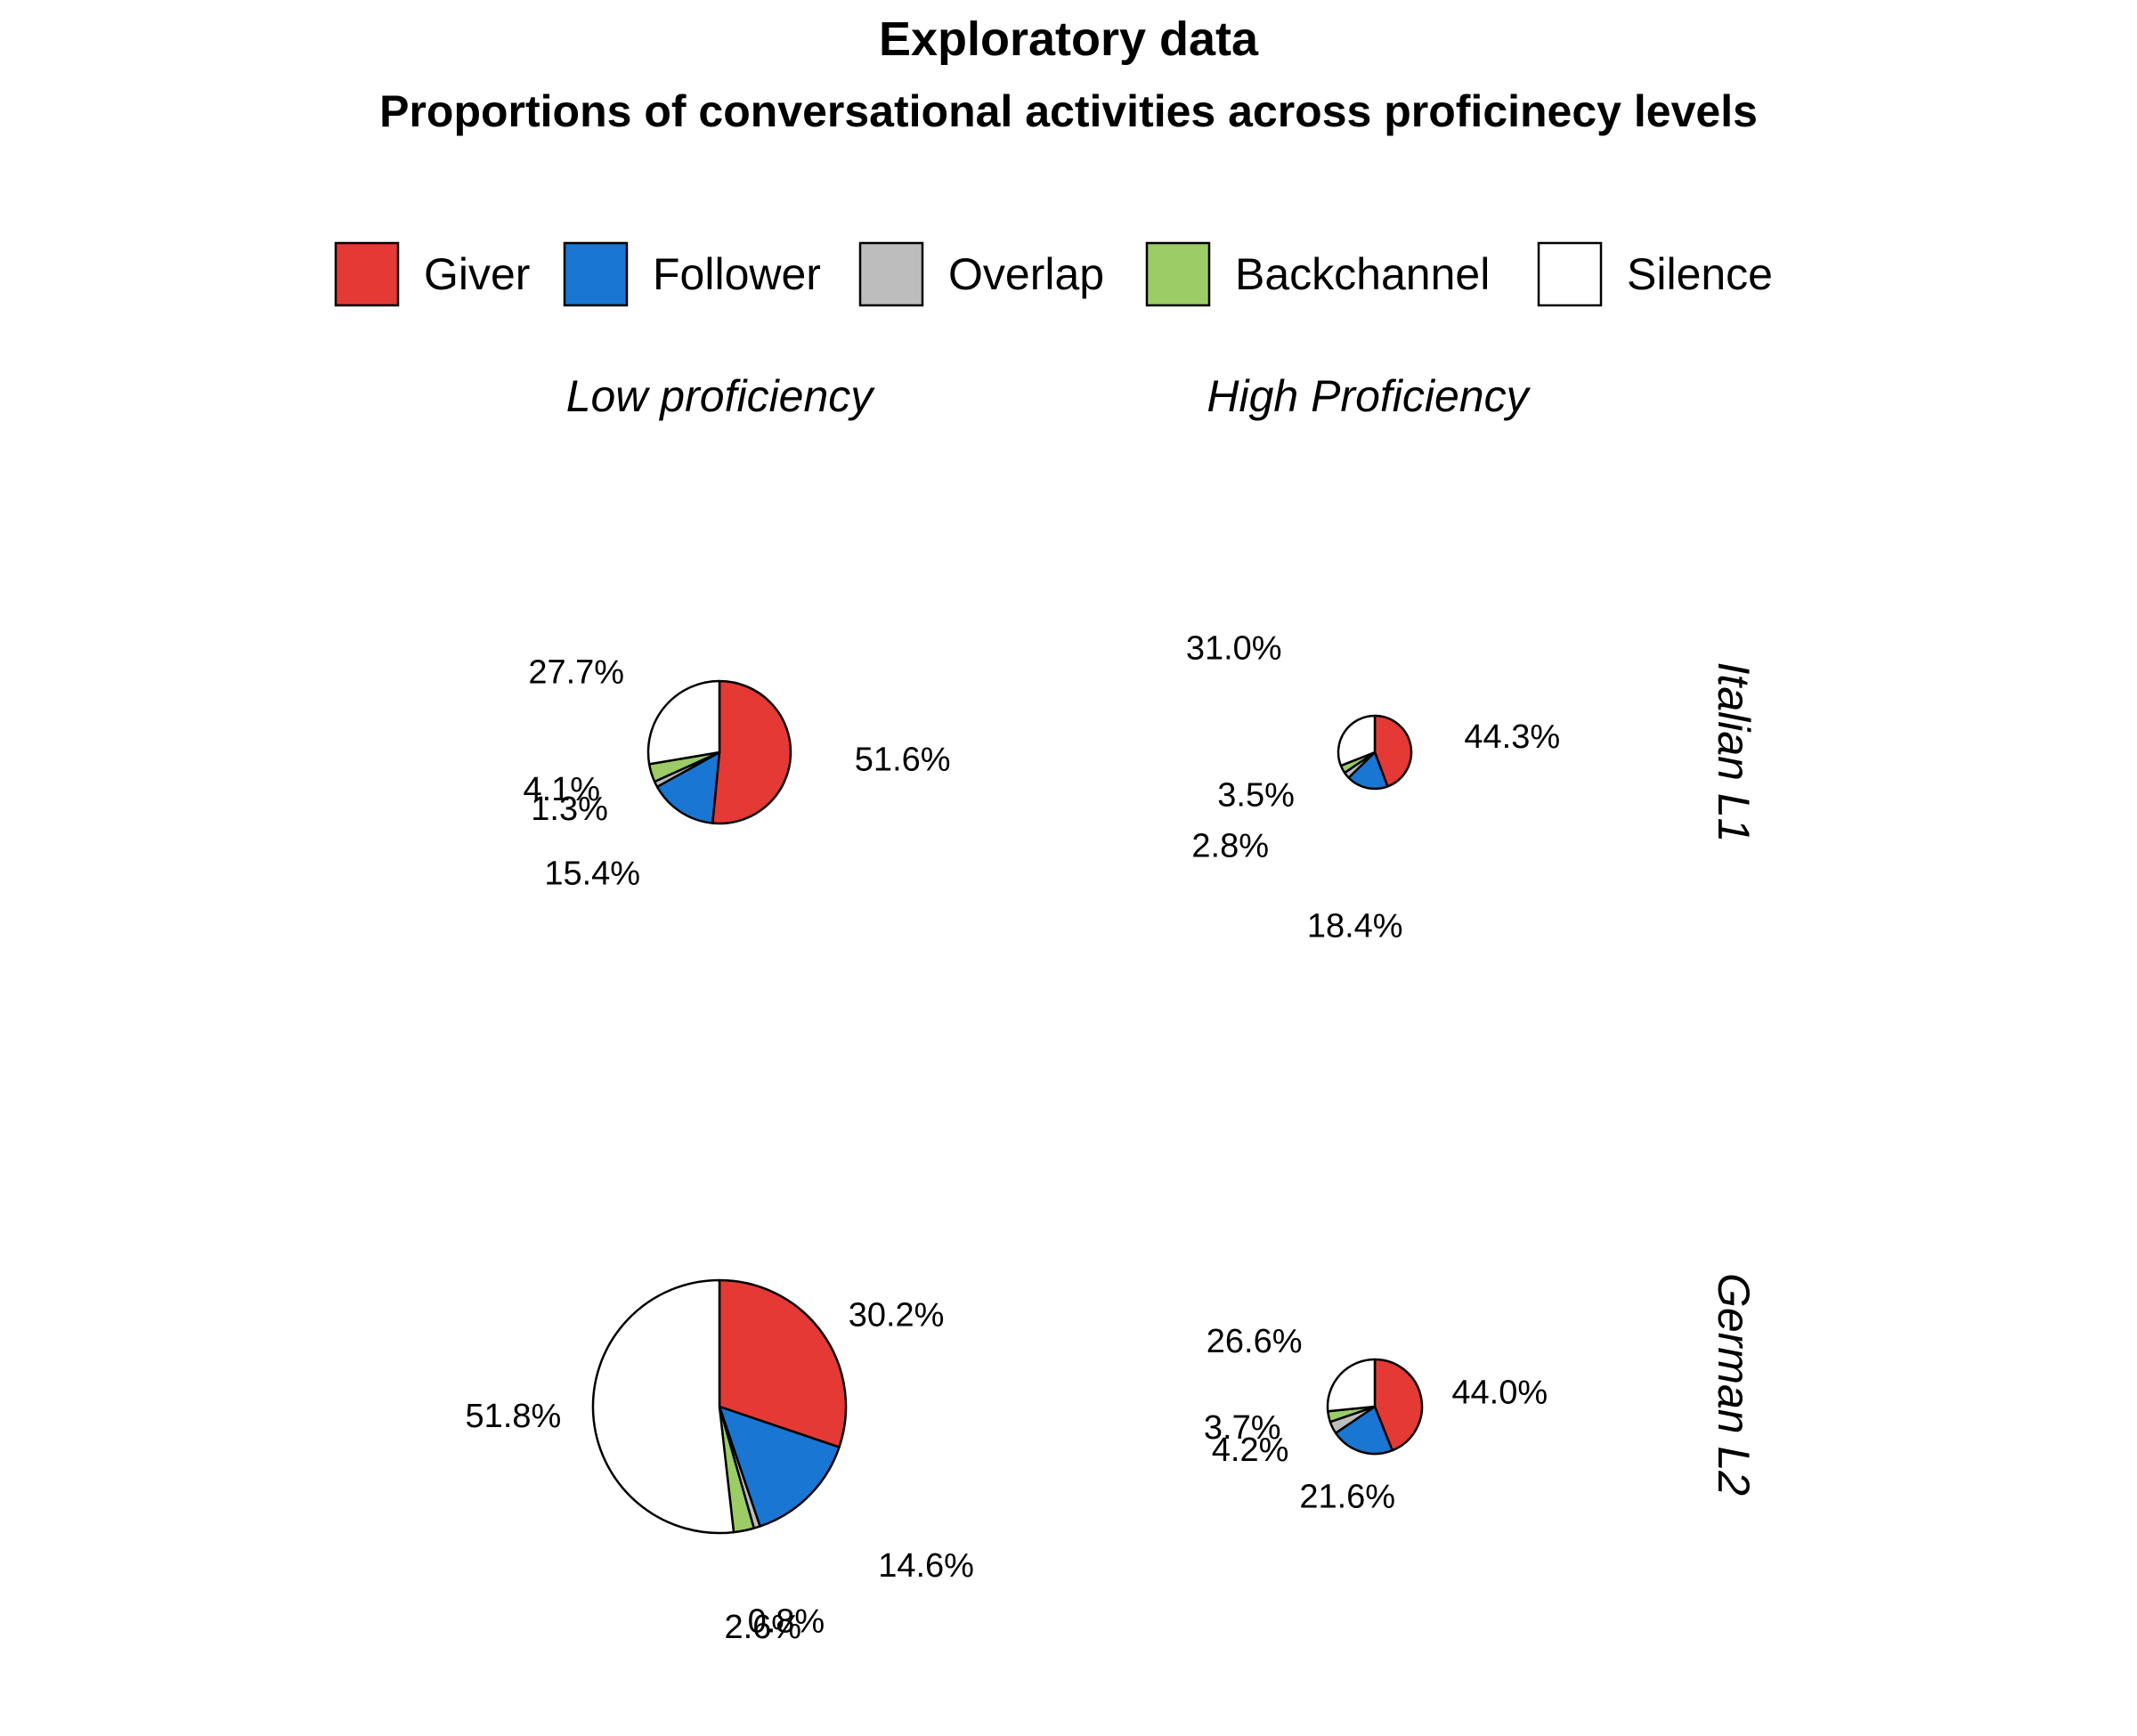 The height and width of the screenshot is (1736, 2137). I want to click on column-label-low: Low proficiency, so click(721, 396).